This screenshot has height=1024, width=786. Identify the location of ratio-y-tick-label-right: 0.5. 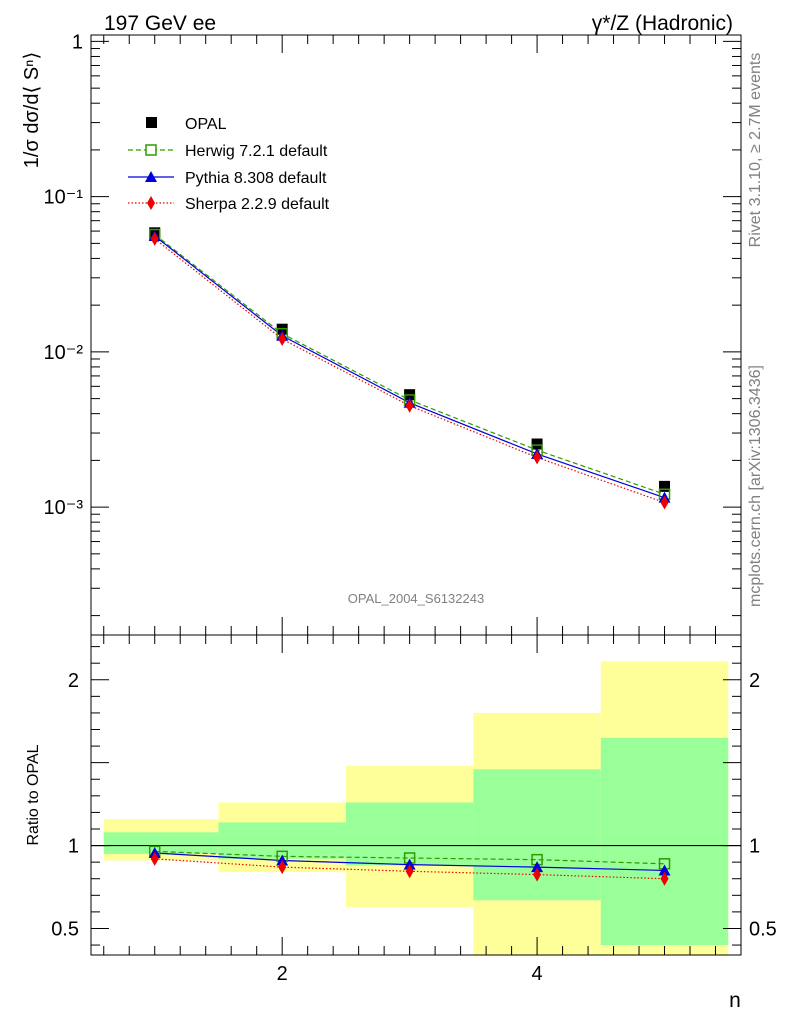
(763, 929).